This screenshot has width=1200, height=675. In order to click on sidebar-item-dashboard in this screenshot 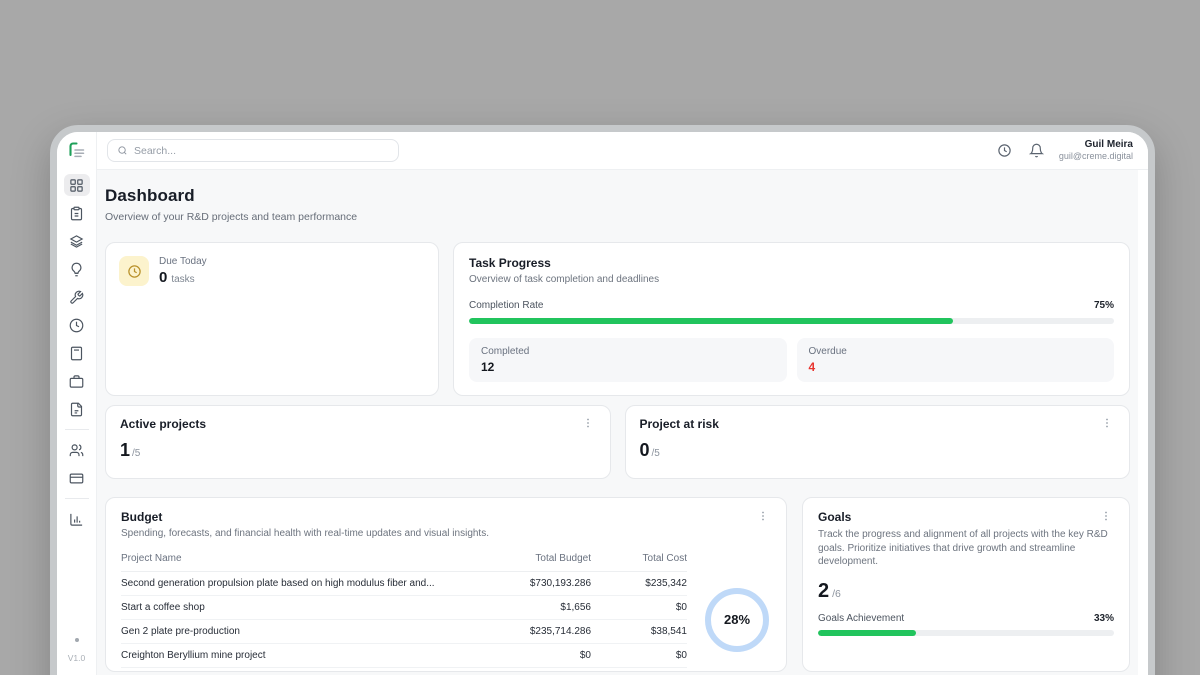, I will do `click(76, 185)`.